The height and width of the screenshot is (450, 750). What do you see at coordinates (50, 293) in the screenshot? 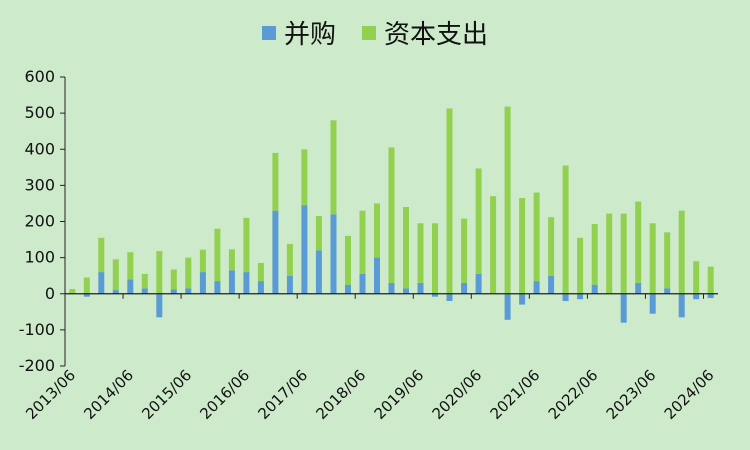
I see `y-tick-label: 0` at bounding box center [50, 293].